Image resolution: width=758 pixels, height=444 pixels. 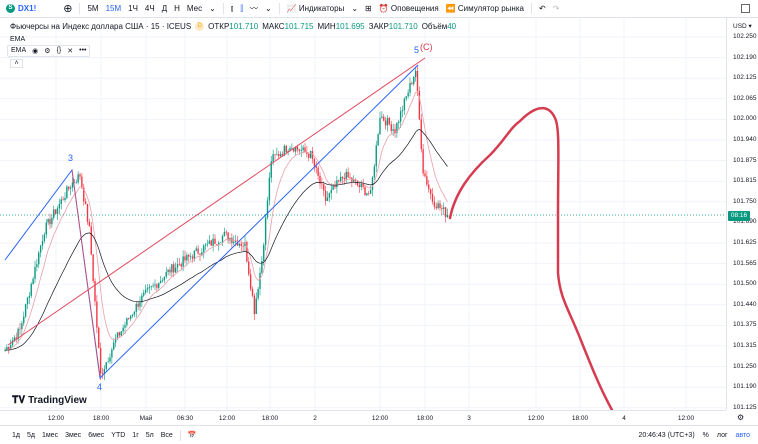 What do you see at coordinates (177, 8) in the screenshot?
I see `tf-w: Н` at bounding box center [177, 8].